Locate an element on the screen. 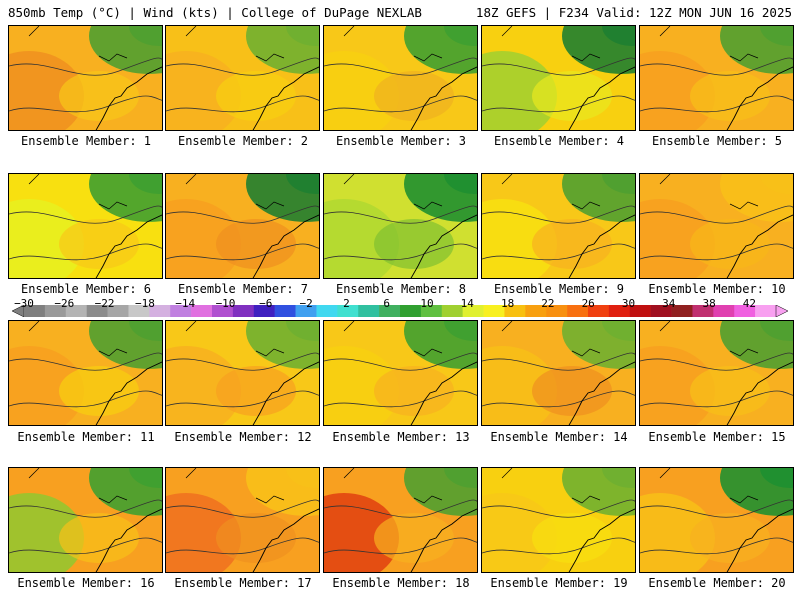 The width and height of the screenshot is (800, 600). colorbar-tick-label: −10 is located at coordinates (225, 303).